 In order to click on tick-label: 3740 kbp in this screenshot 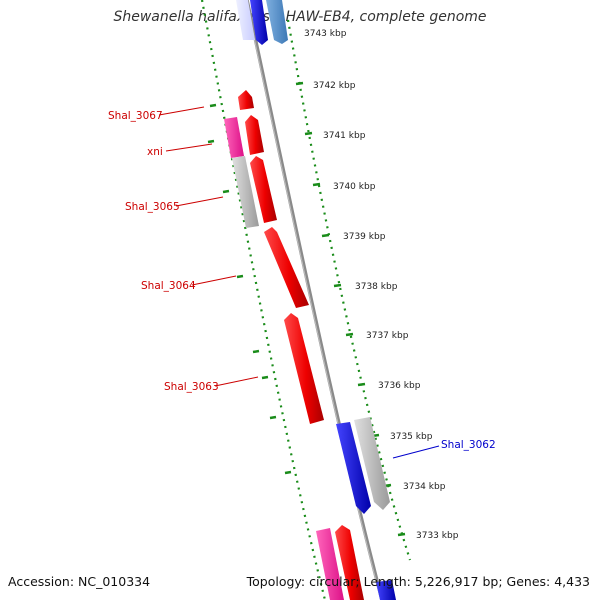, I will do `click(354, 187)`.